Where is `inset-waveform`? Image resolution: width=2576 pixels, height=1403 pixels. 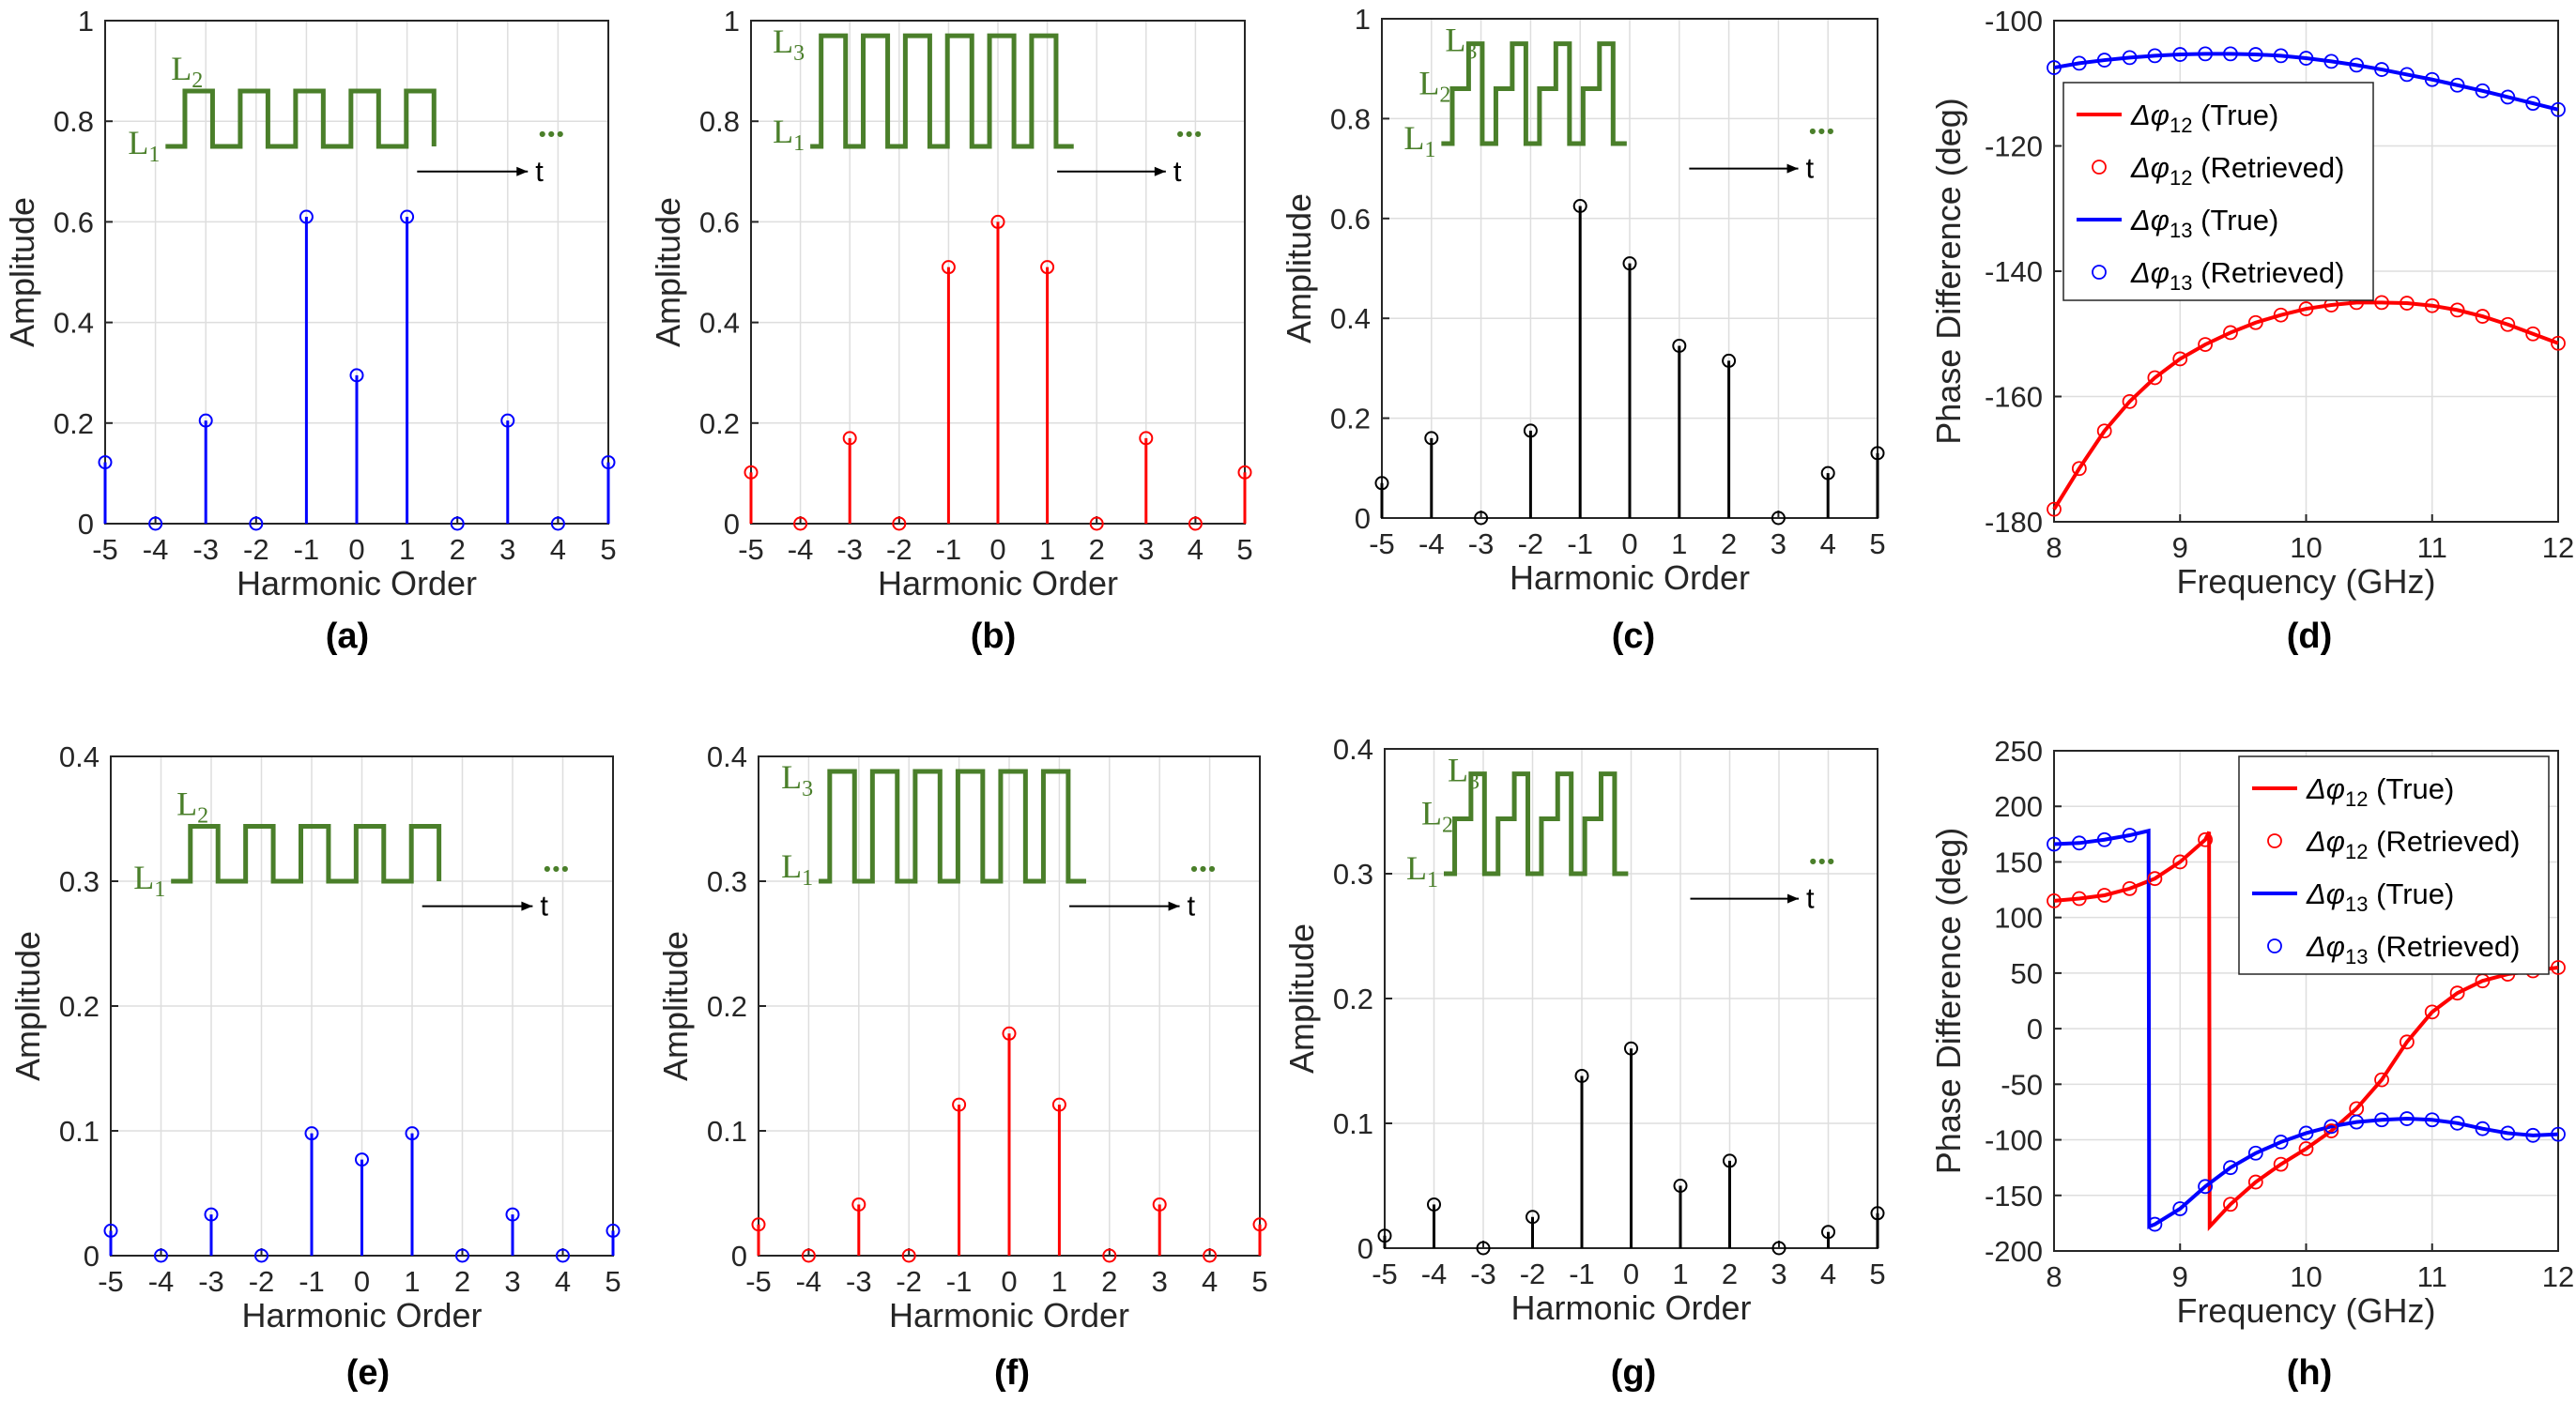
inset-waveform is located at coordinates (306, 853).